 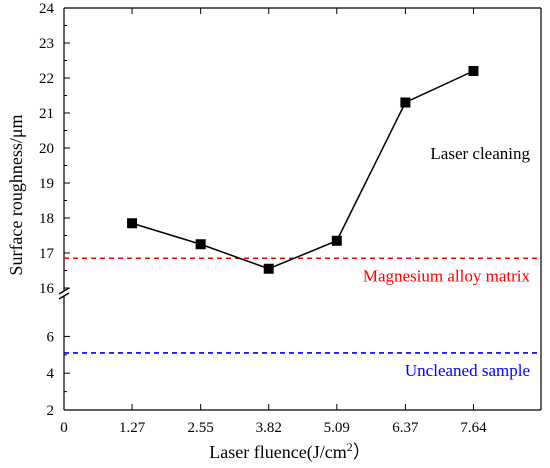 What do you see at coordinates (51, 411) in the screenshot?
I see `y-tick-label: 2` at bounding box center [51, 411].